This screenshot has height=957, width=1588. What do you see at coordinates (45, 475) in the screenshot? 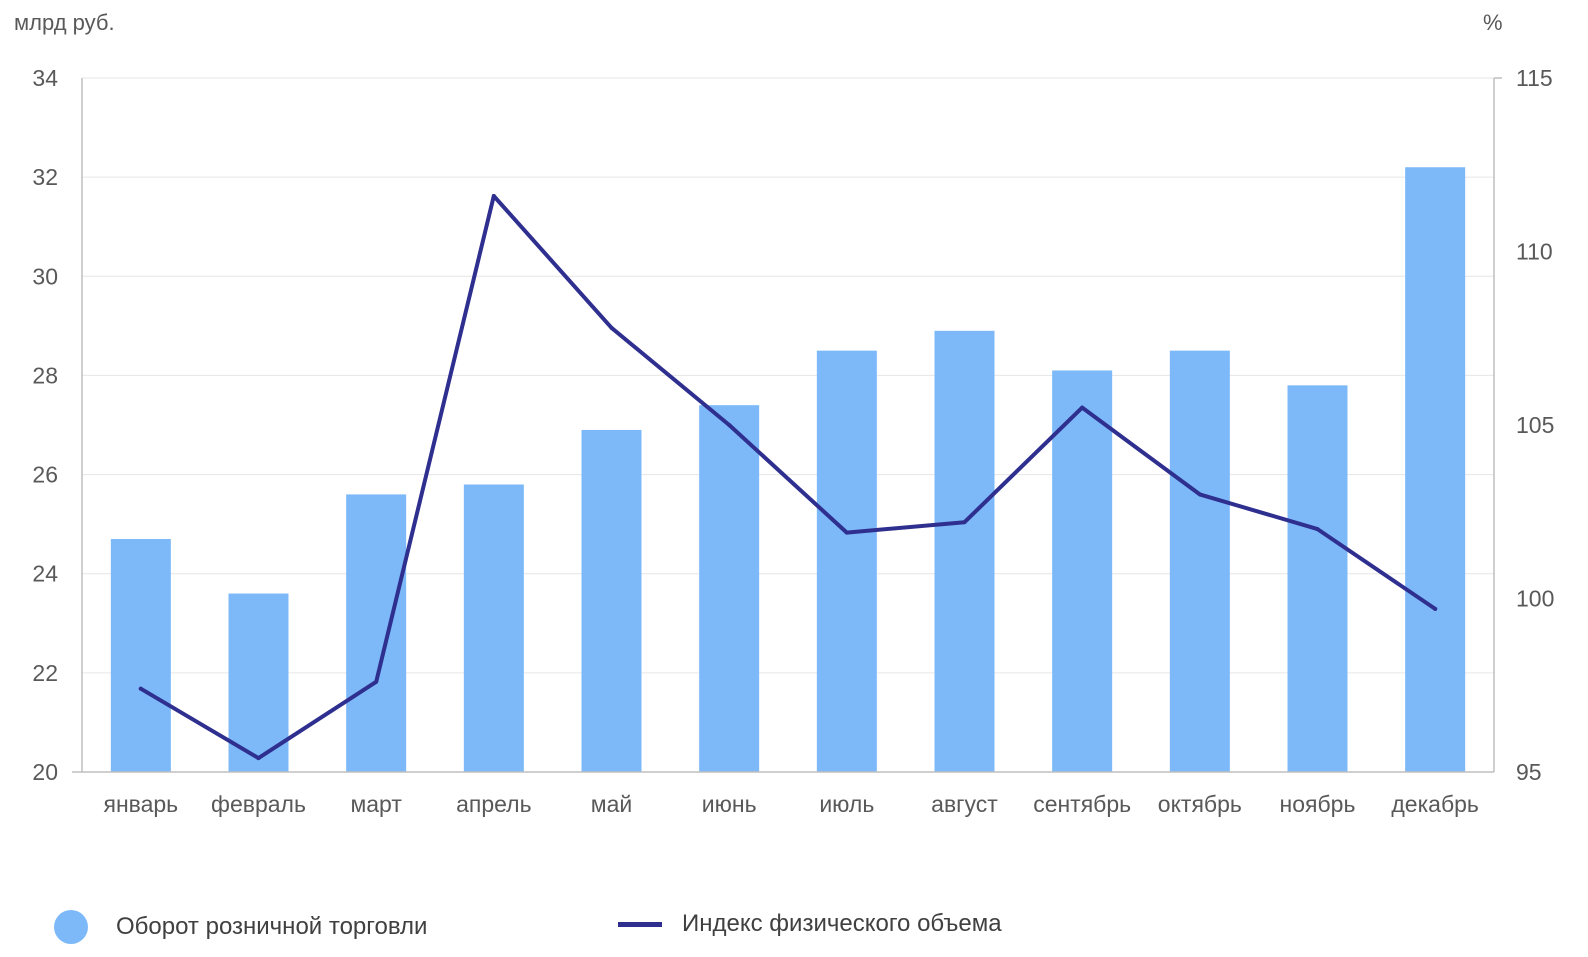
I see `left-tick-label: 26` at bounding box center [45, 475].